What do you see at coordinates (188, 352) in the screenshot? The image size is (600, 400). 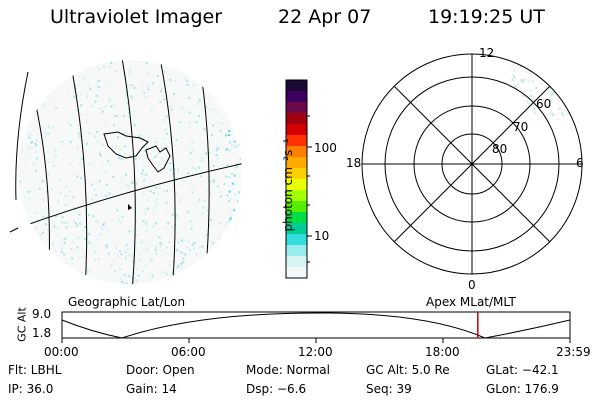 I see `time-tick-label: 06:00` at bounding box center [188, 352].